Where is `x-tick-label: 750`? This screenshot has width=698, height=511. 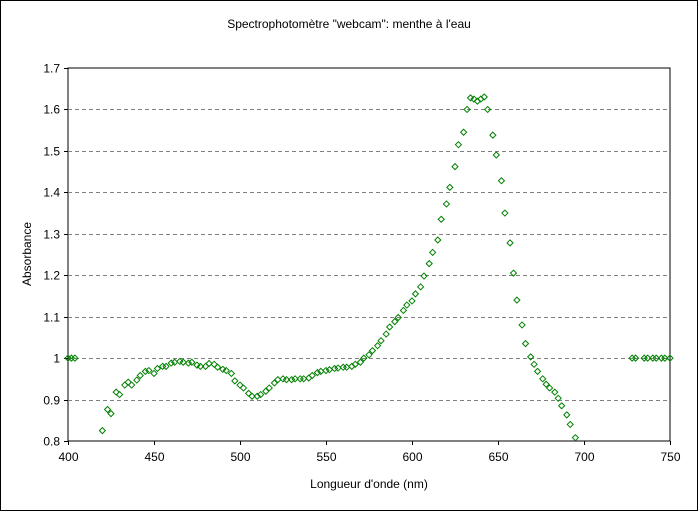
x-tick-label: 750 is located at coordinates (670, 457).